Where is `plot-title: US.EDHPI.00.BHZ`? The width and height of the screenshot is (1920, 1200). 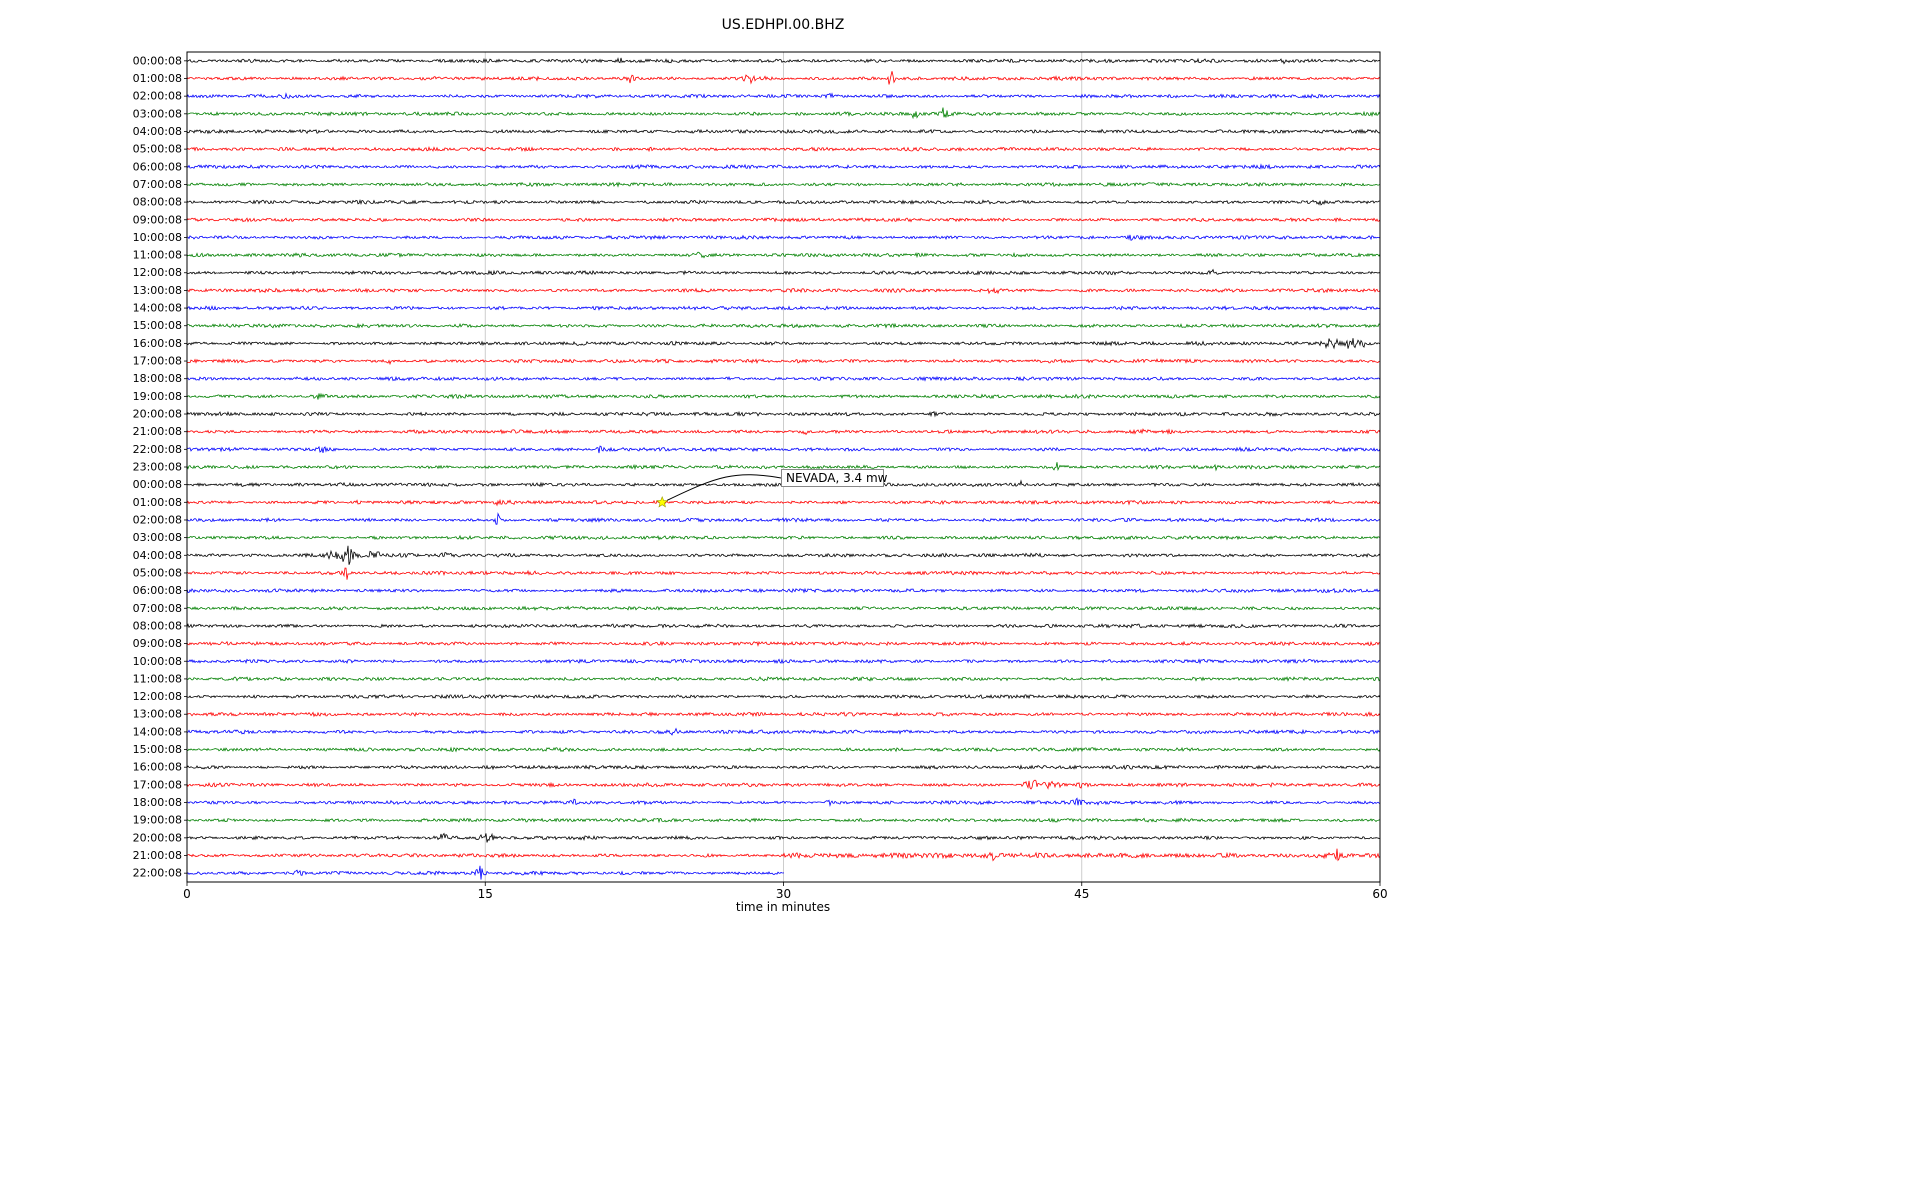
plot-title: US.EDHPI.00.BHZ is located at coordinates (783, 25).